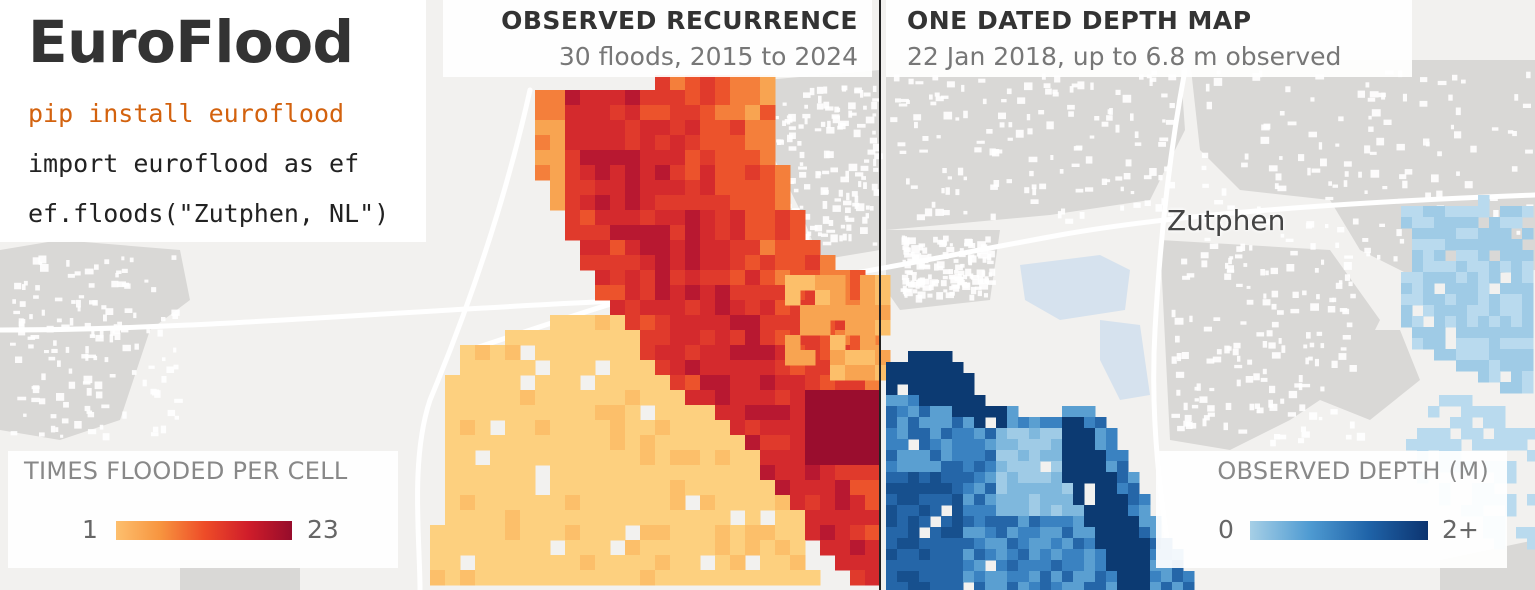 The height and width of the screenshot is (590, 1535). What do you see at coordinates (1075, 287) in the screenshot?
I see `lake` at bounding box center [1075, 287].